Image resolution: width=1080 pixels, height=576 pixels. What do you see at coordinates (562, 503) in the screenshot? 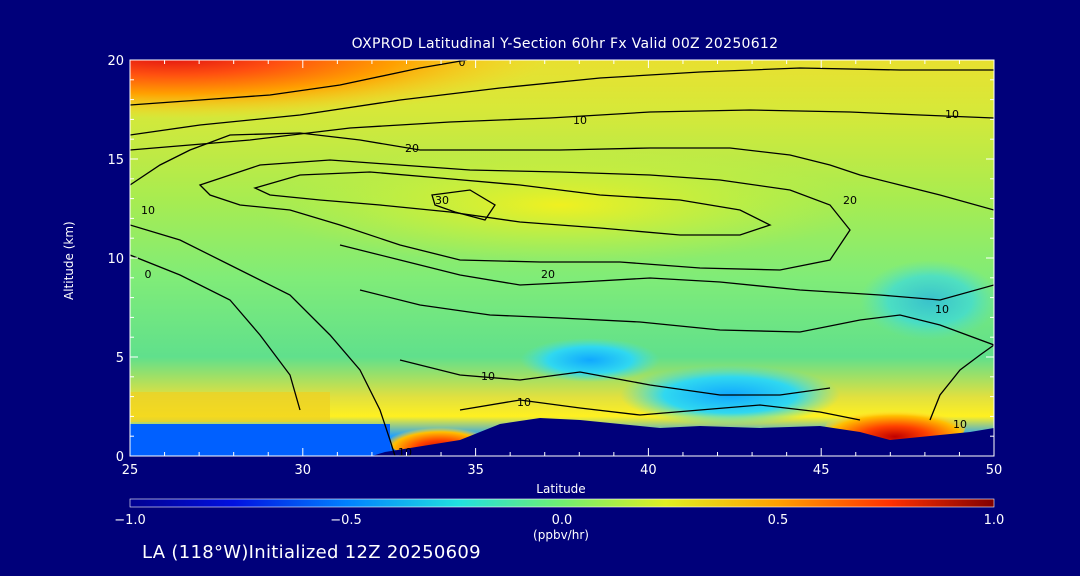
I see `colorbar` at bounding box center [562, 503].